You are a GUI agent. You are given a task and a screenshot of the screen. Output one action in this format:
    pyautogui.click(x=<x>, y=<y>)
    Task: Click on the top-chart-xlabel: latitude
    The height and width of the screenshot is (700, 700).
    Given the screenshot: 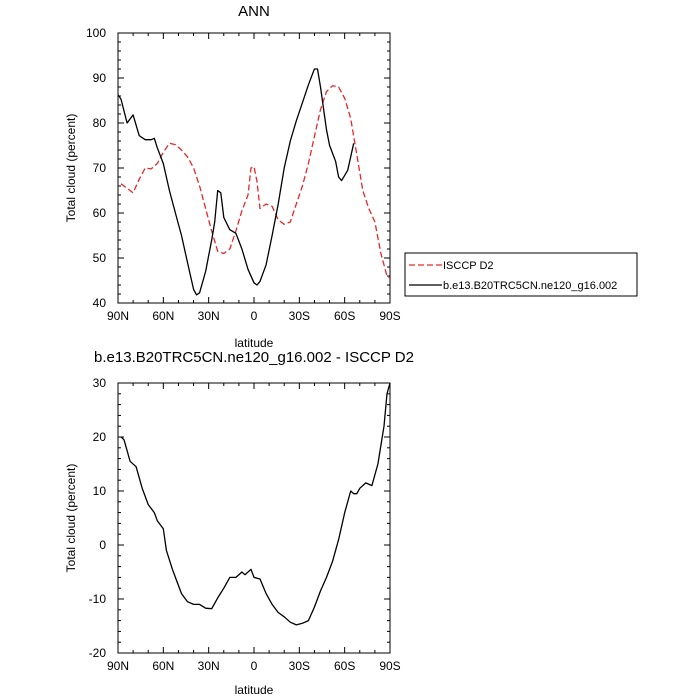 What is the action you would take?
    pyautogui.click(x=254, y=343)
    